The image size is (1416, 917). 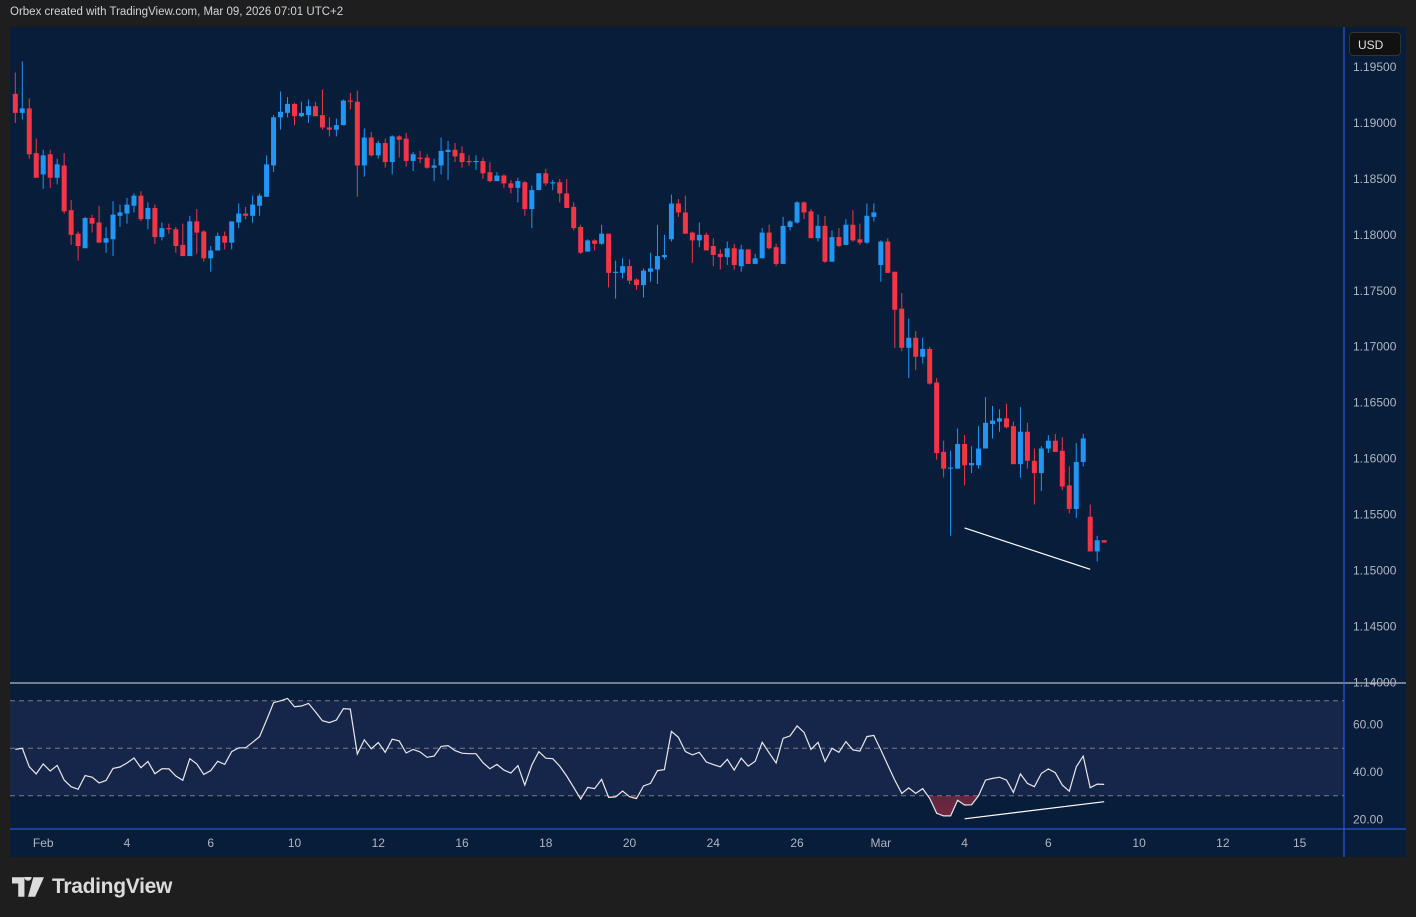 I want to click on time-tick-label: 26, so click(x=797, y=843).